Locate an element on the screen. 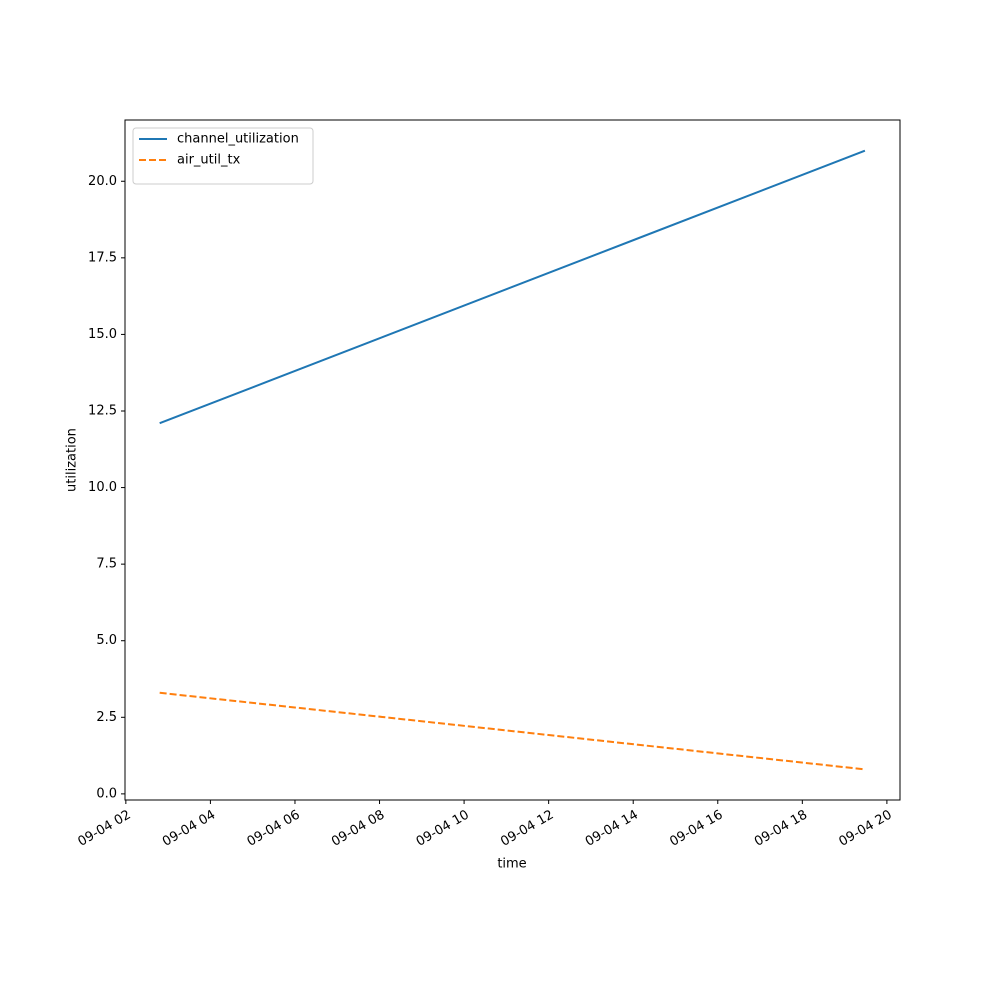 The image size is (1000, 1004). y-tick-label: 7.5 is located at coordinates (106, 564).